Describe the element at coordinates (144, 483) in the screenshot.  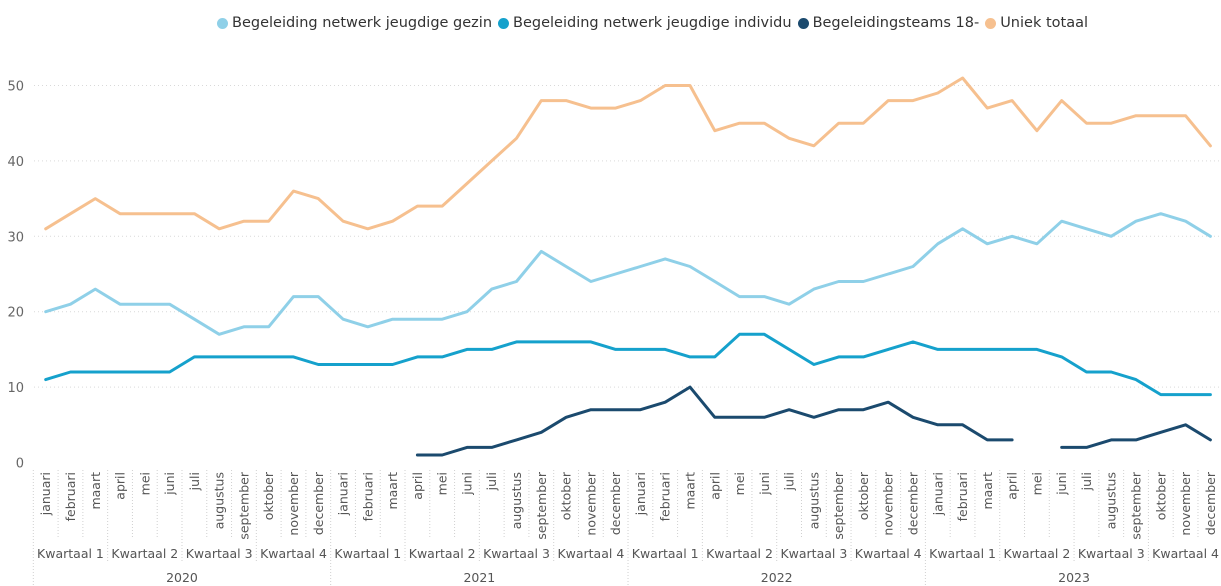
I see `x-tick-month-4: mei` at that location.